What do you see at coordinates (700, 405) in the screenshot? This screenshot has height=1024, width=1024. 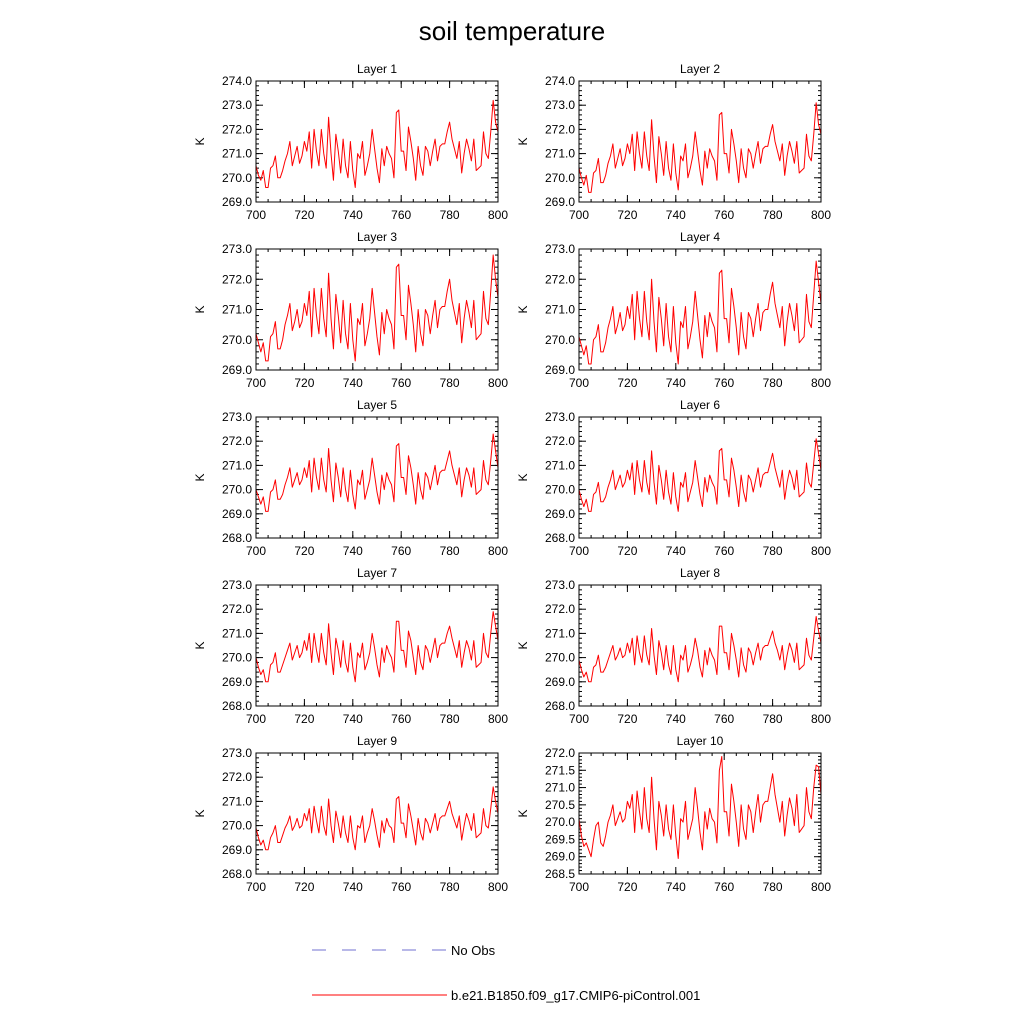 I see `panel-title: Layer 6` at bounding box center [700, 405].